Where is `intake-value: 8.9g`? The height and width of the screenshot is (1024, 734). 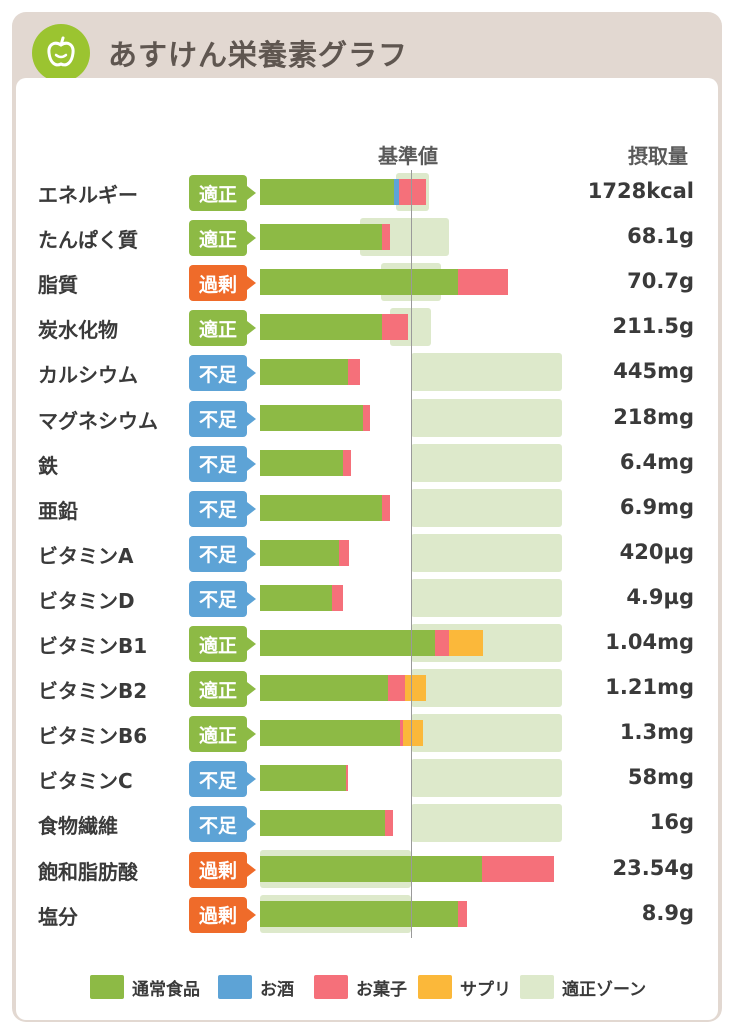
intake-value: 8.9g is located at coordinates (667, 912).